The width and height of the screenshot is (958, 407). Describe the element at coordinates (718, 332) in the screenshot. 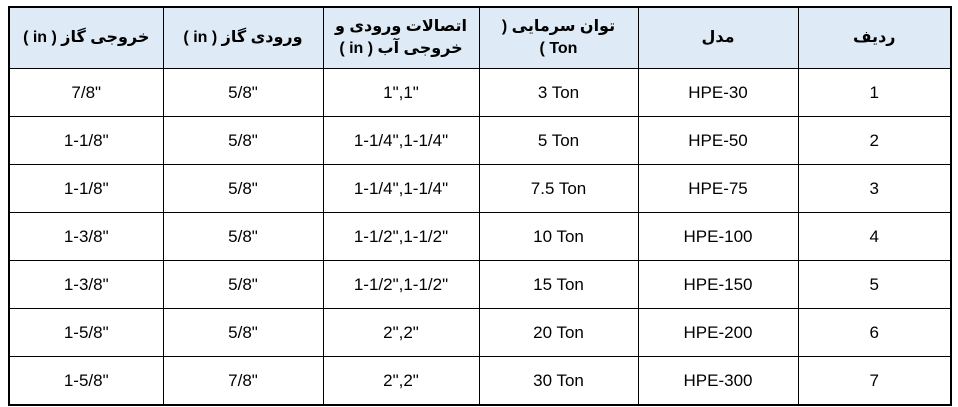

I see `table-cell: HPE-200` at that location.